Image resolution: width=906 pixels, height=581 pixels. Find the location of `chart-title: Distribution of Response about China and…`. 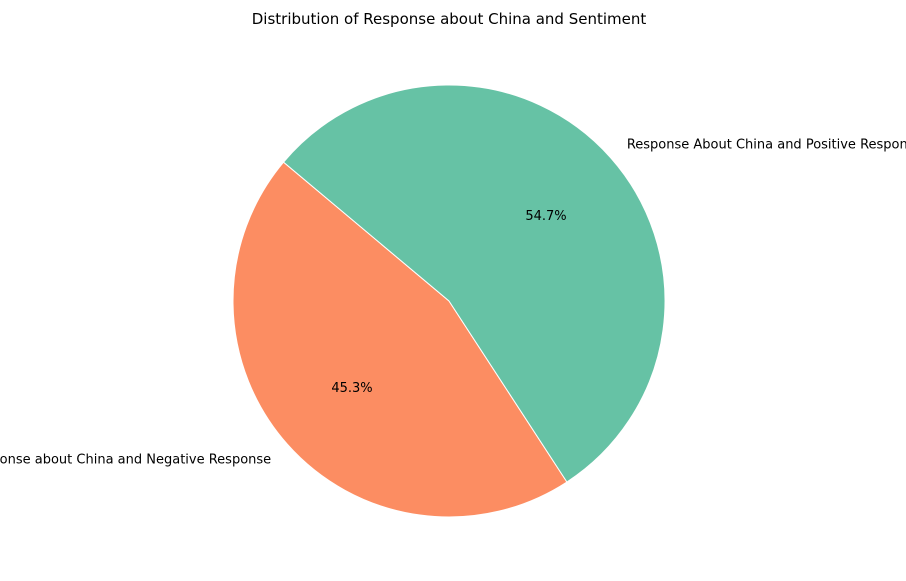

chart-title: Distribution of Response about China and… is located at coordinates (449, 19).